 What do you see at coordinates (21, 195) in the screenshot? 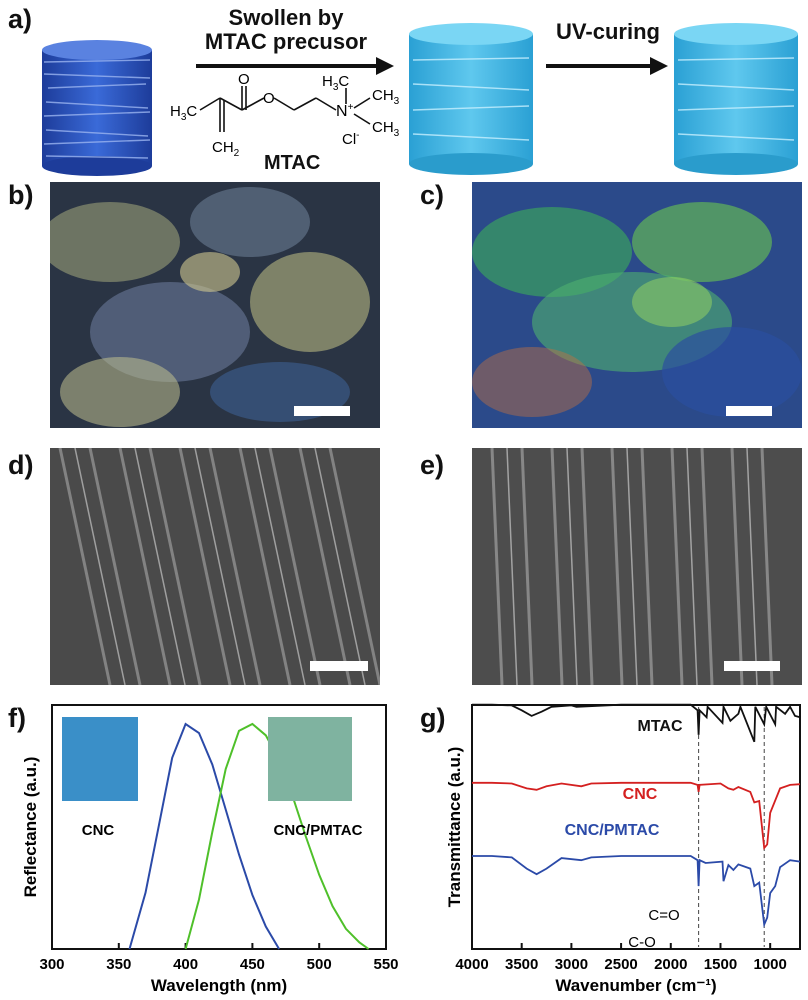
I see `panel-label-b: b)` at bounding box center [21, 195].